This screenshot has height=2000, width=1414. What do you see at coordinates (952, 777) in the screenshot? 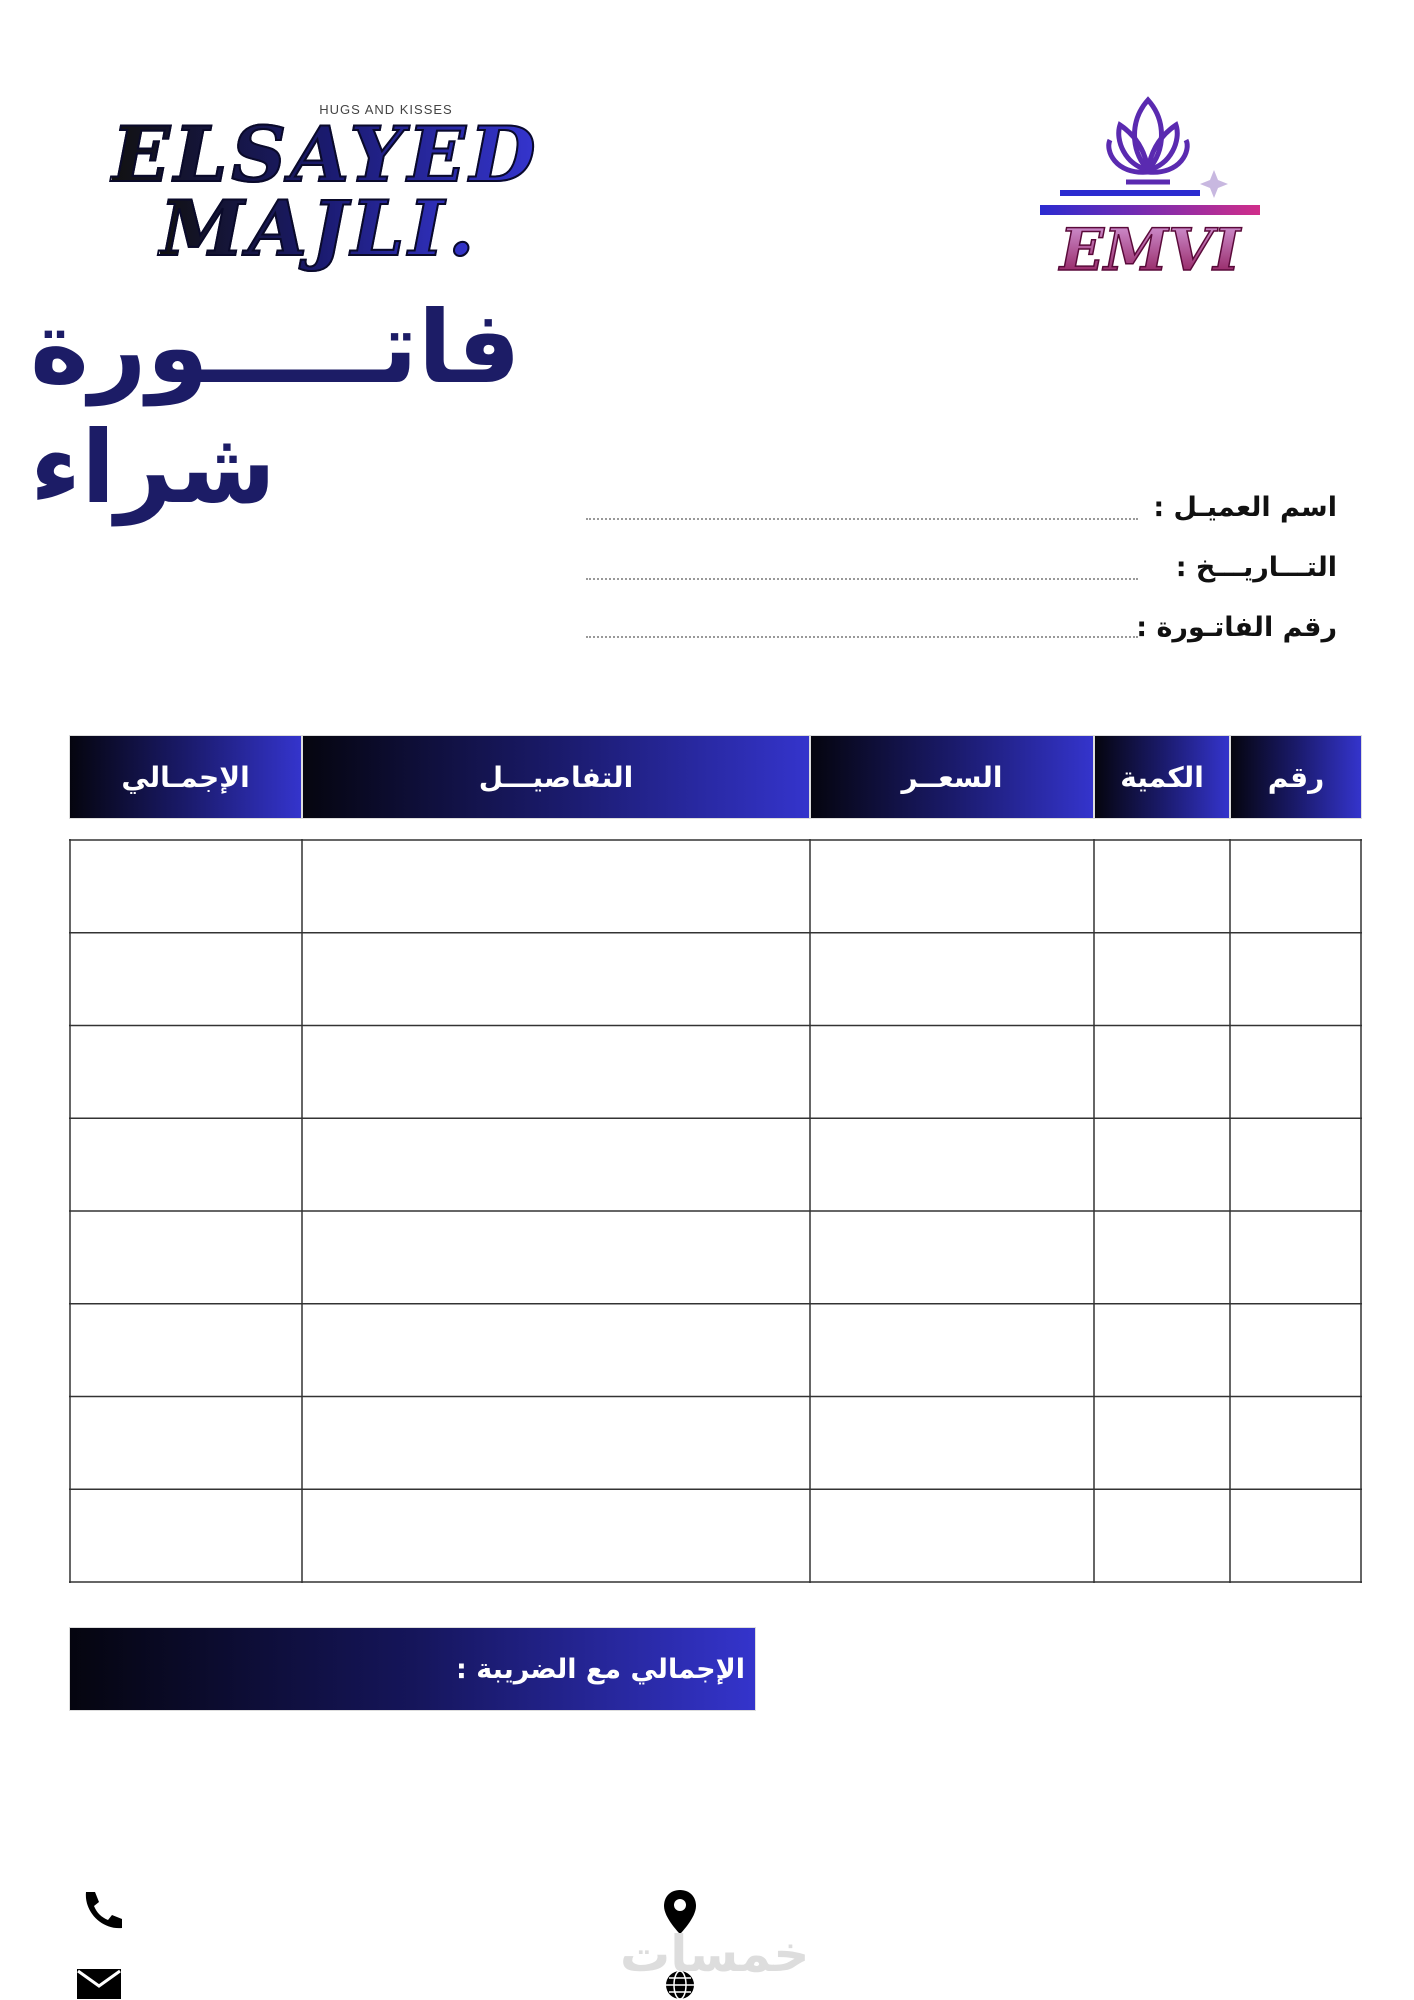
I see `header-cell: السعــر` at bounding box center [952, 777].